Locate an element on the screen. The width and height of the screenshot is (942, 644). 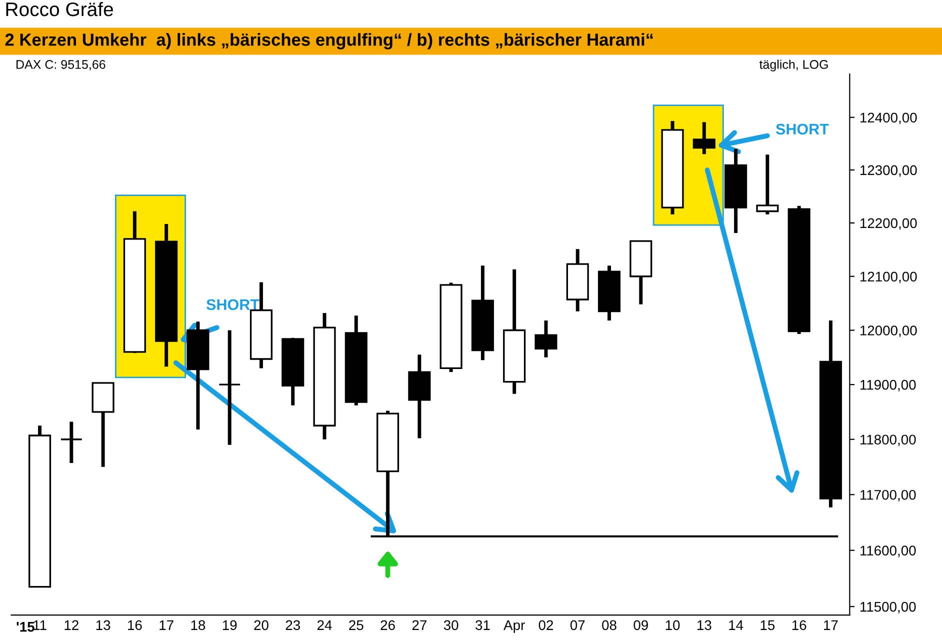
text: DAX C: 9515,66 is located at coordinates (61, 65).